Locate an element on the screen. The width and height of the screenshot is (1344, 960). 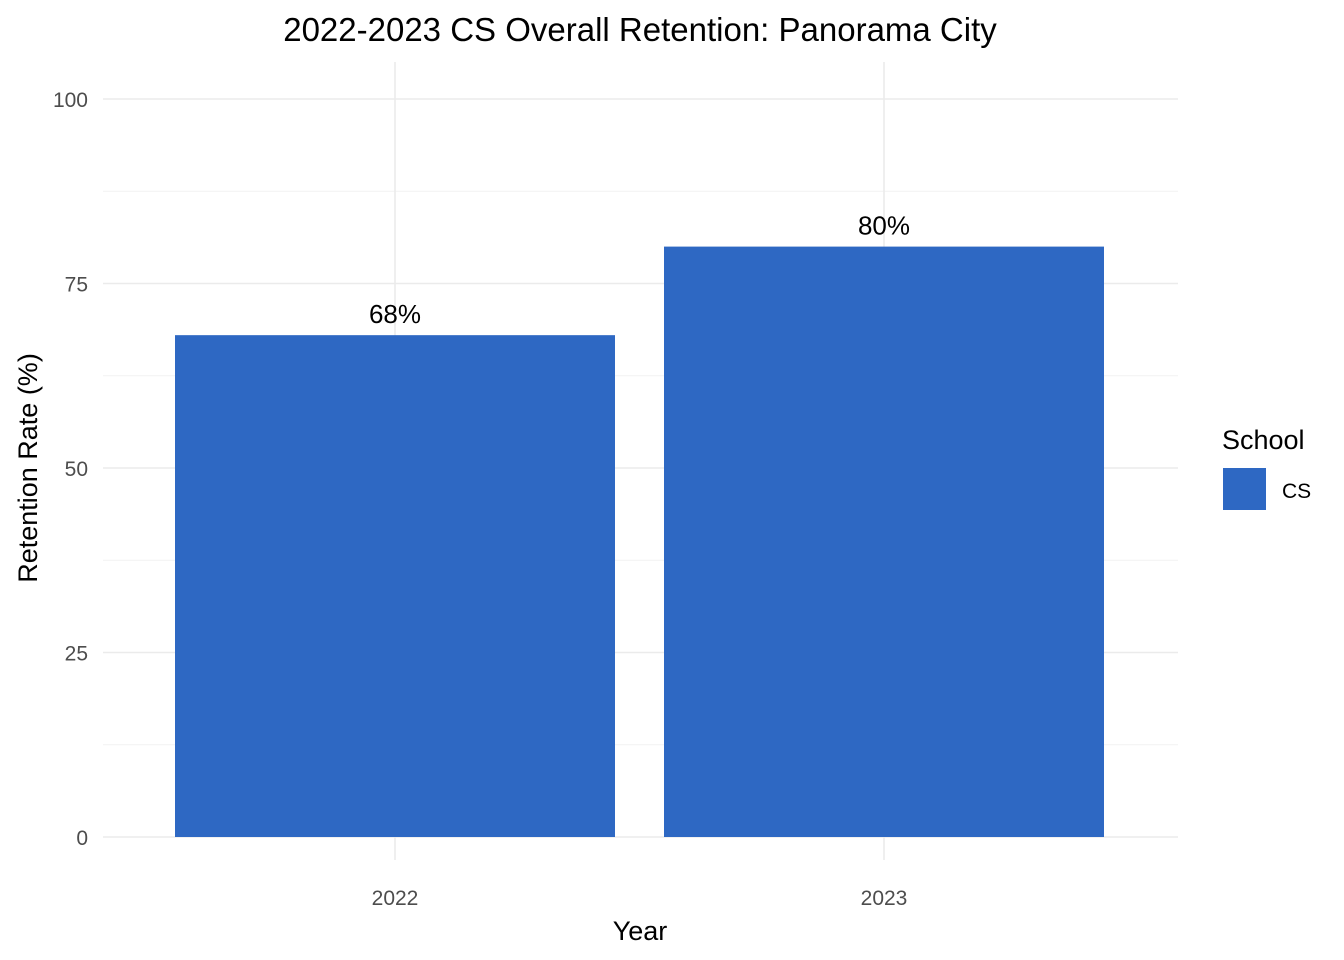
data-label-2023: 80% is located at coordinates (884, 226).